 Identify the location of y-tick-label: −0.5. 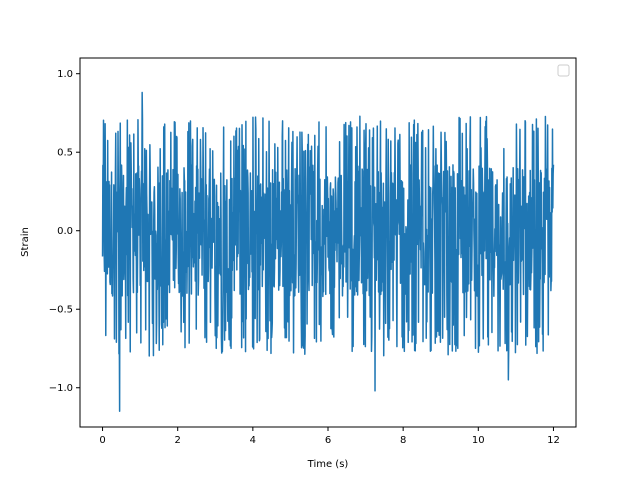
(61, 310).